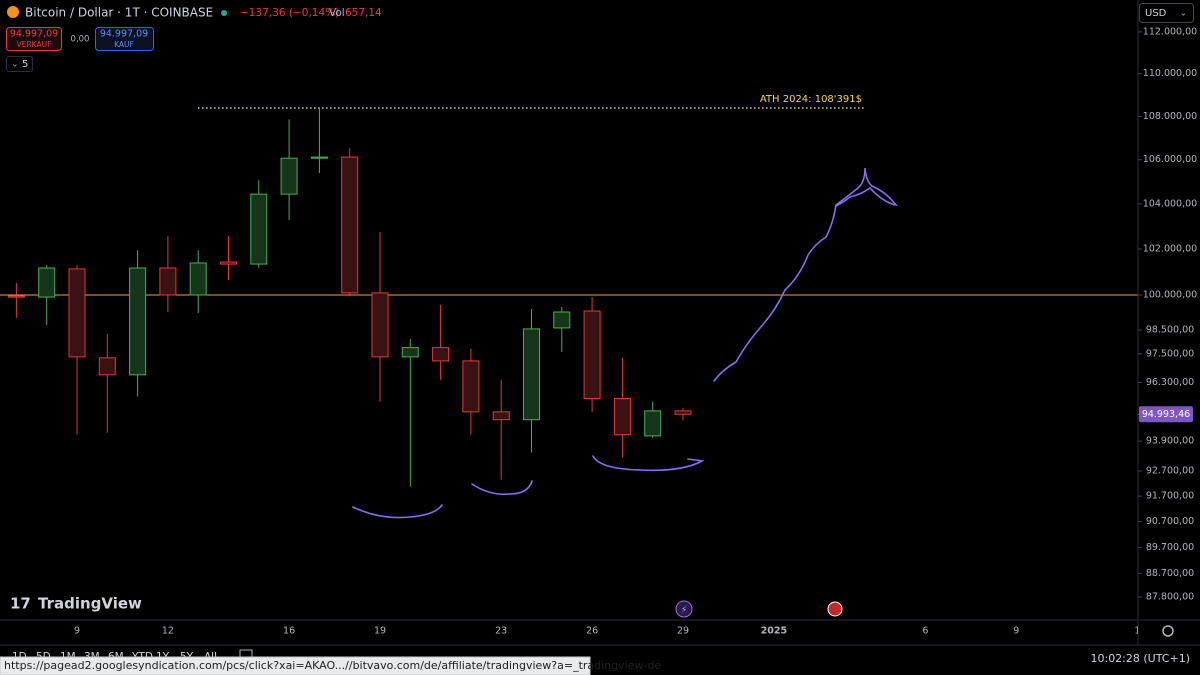 This screenshot has width=1200, height=675. I want to click on y-tick-label: 90.700,00, so click(1170, 521).